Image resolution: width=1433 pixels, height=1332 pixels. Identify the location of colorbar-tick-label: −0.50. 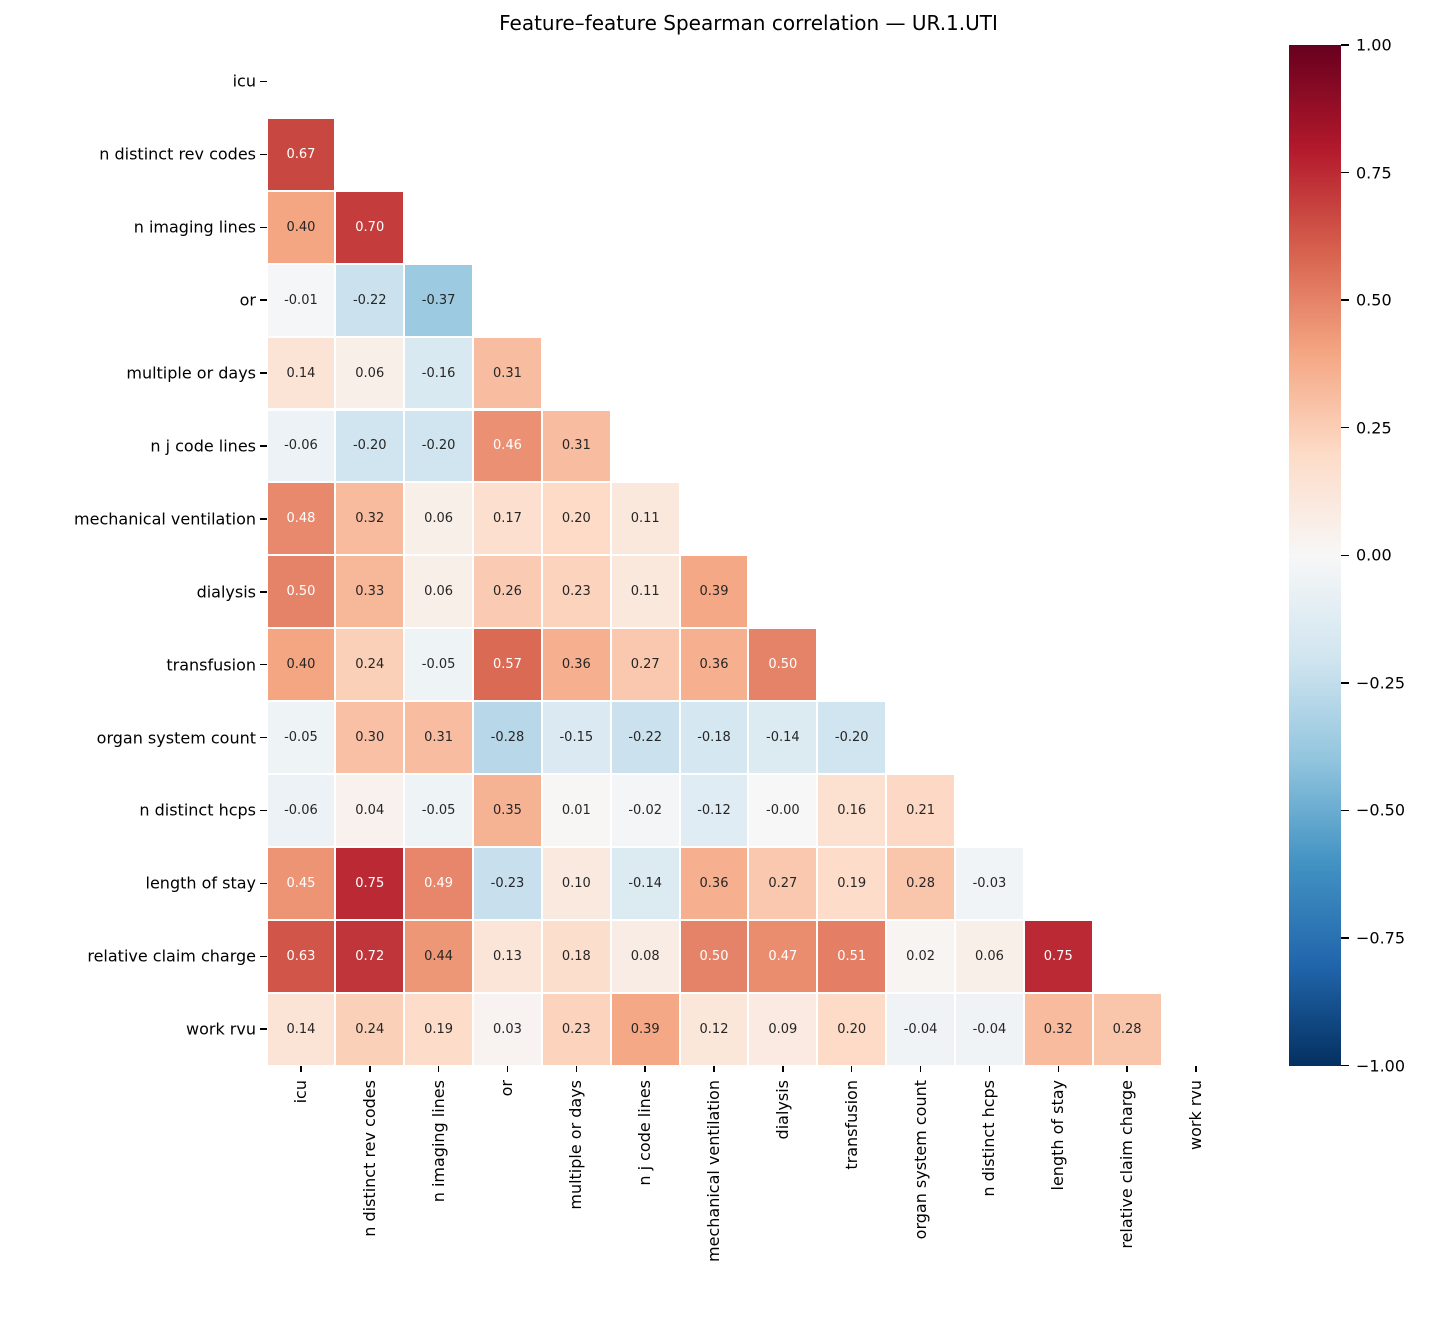
(1381, 810).